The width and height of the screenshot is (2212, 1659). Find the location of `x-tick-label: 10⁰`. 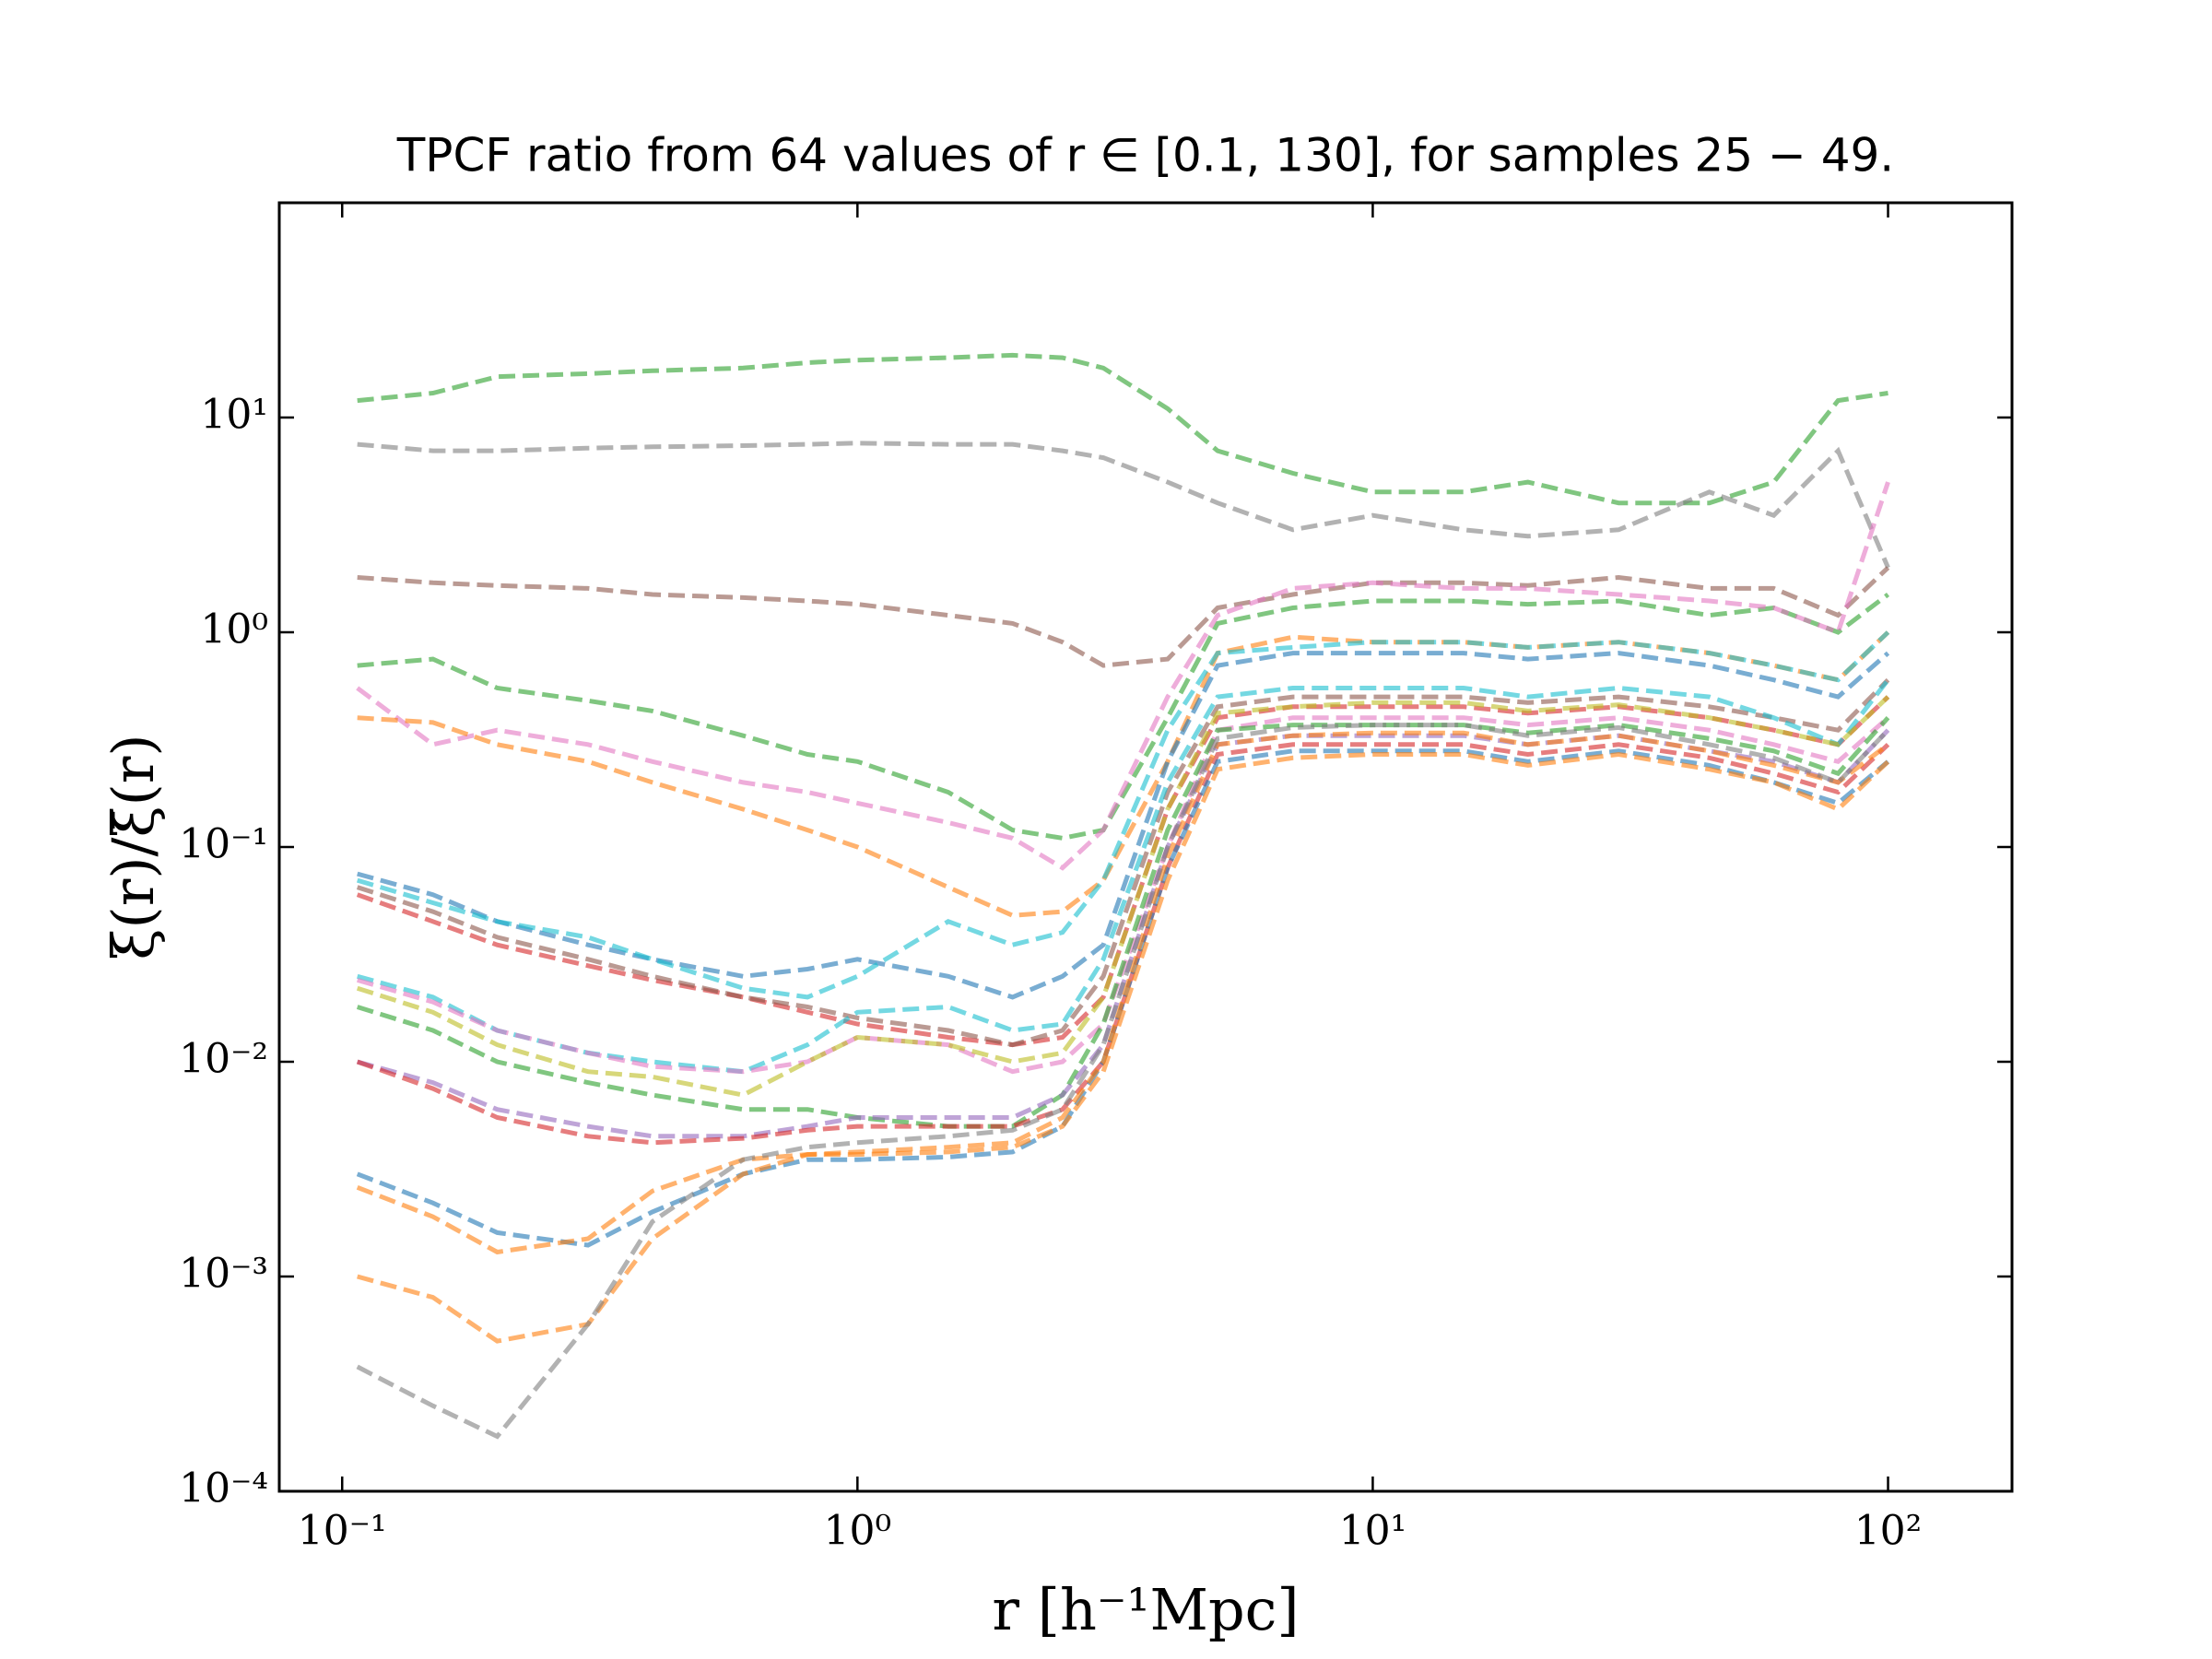

x-tick-label: 10⁰ is located at coordinates (858, 1531).